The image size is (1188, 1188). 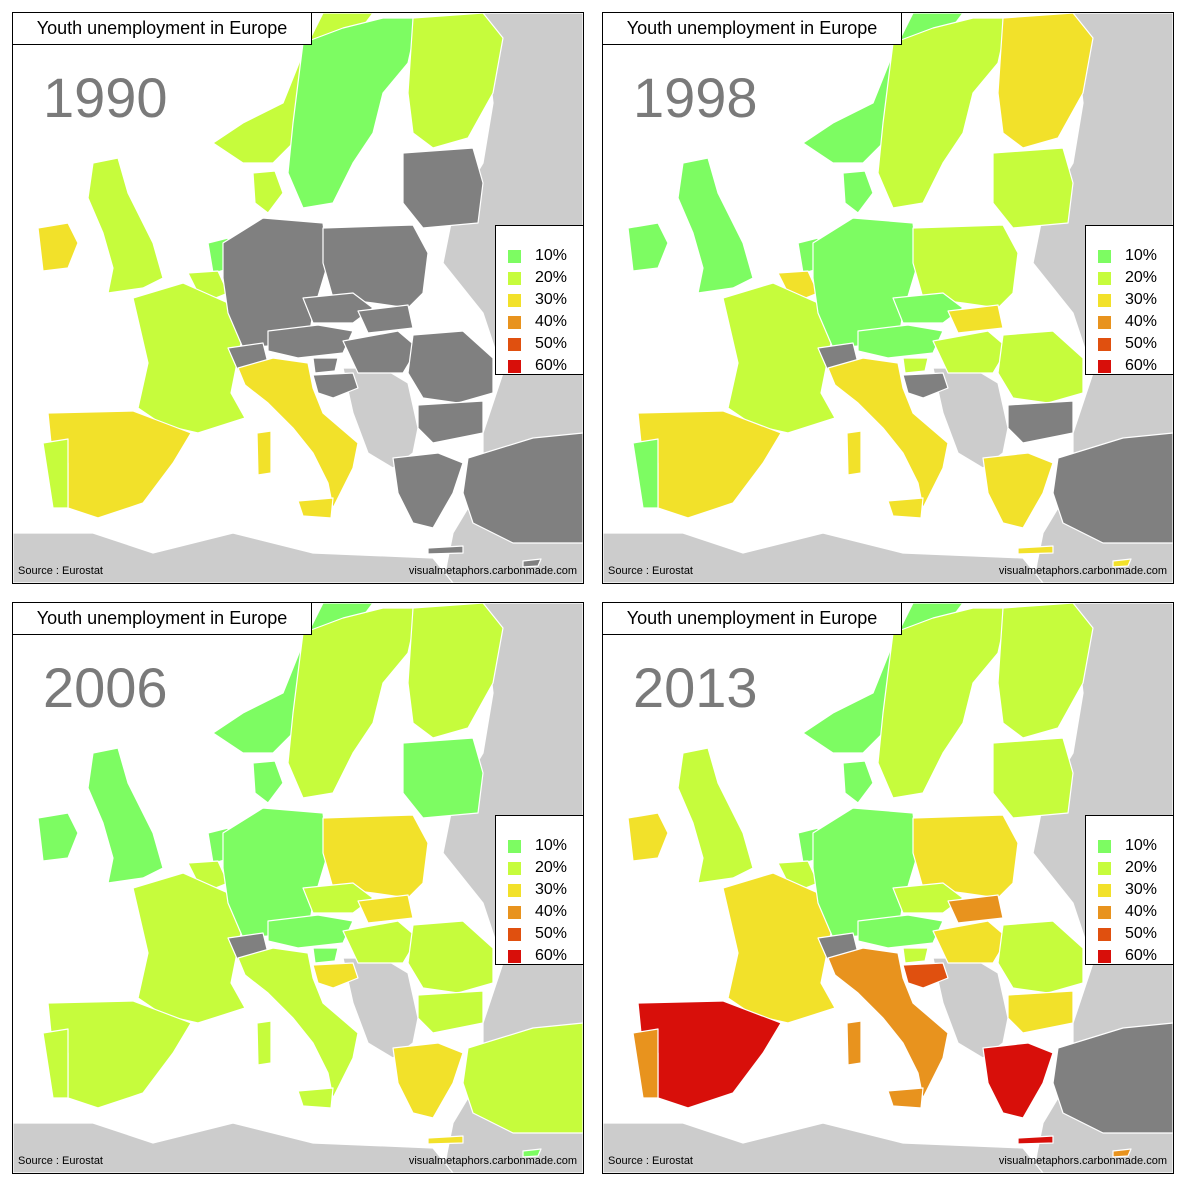 What do you see at coordinates (325, 365) in the screenshot?
I see `country-slovenia` at bounding box center [325, 365].